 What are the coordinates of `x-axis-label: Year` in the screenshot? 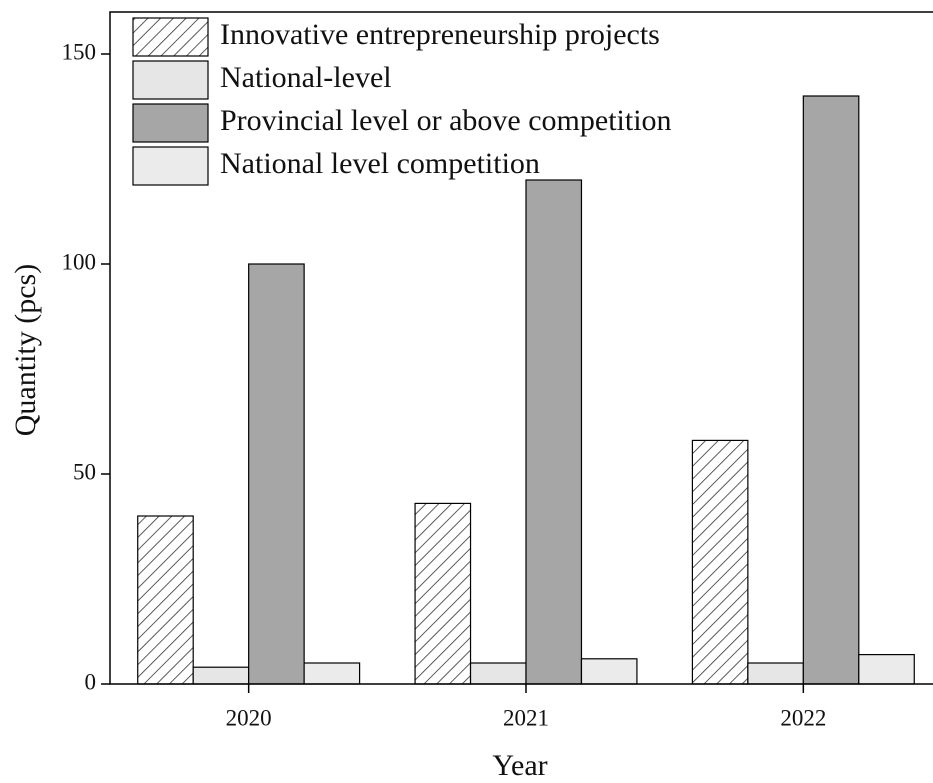 It's located at (519, 765).